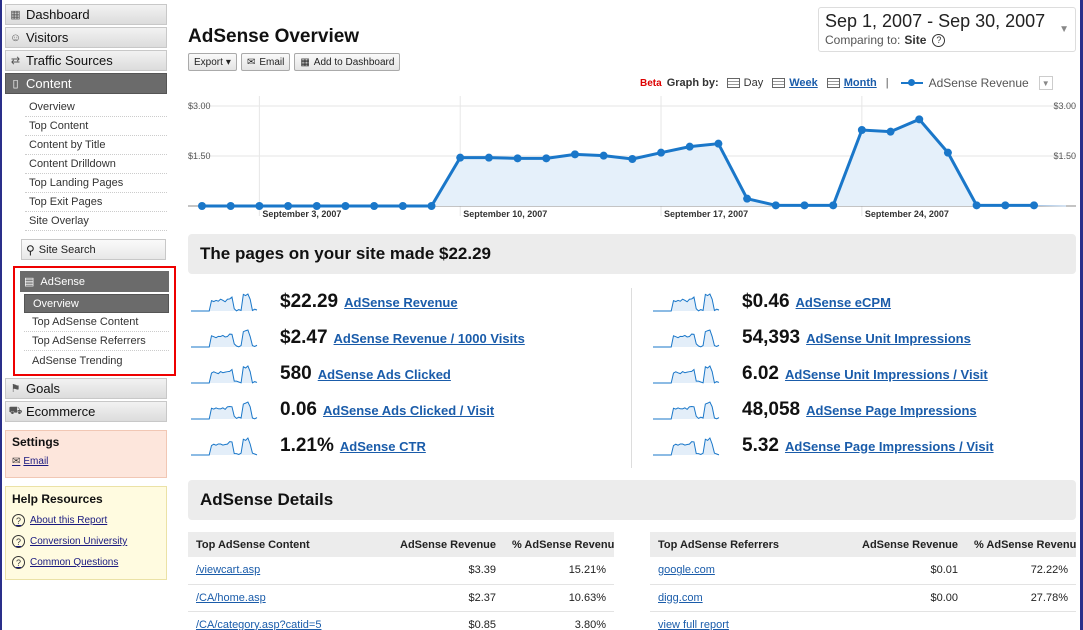  I want to click on metric-link: AdSense Revenue / 1000 Visits, so click(429, 338).